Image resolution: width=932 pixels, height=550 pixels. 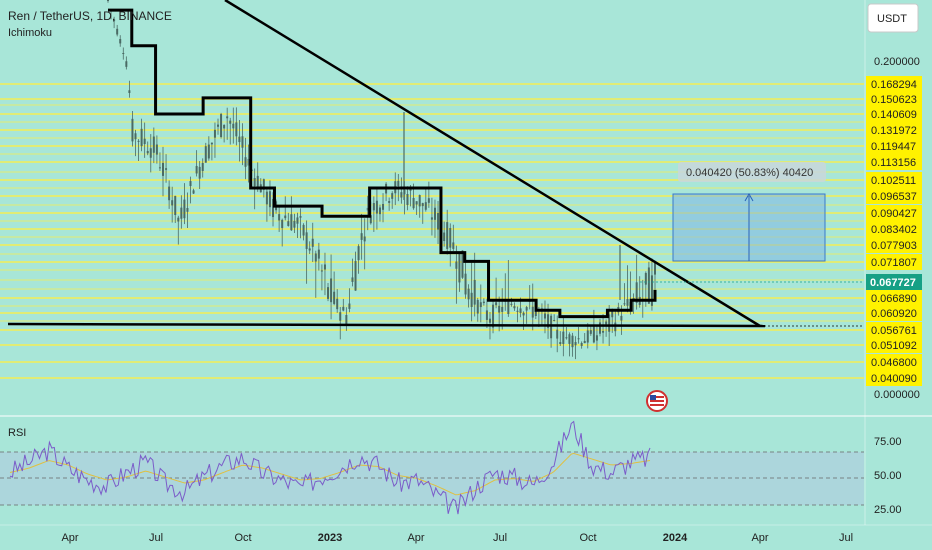 What do you see at coordinates (894, 197) in the screenshot?
I see `level-tick-label: 0.096537` at bounding box center [894, 197].